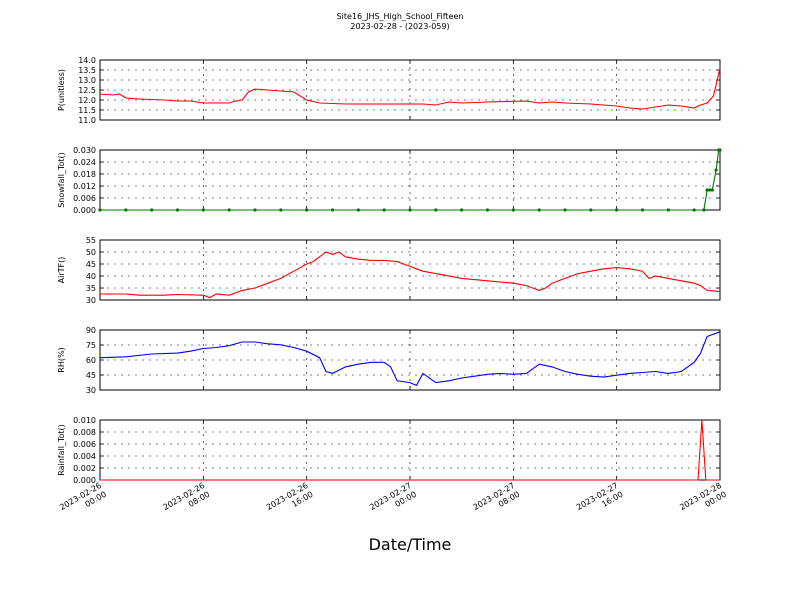 This screenshot has height=600, width=800. I want to click on y-tick-label: 12.0, so click(87, 100).